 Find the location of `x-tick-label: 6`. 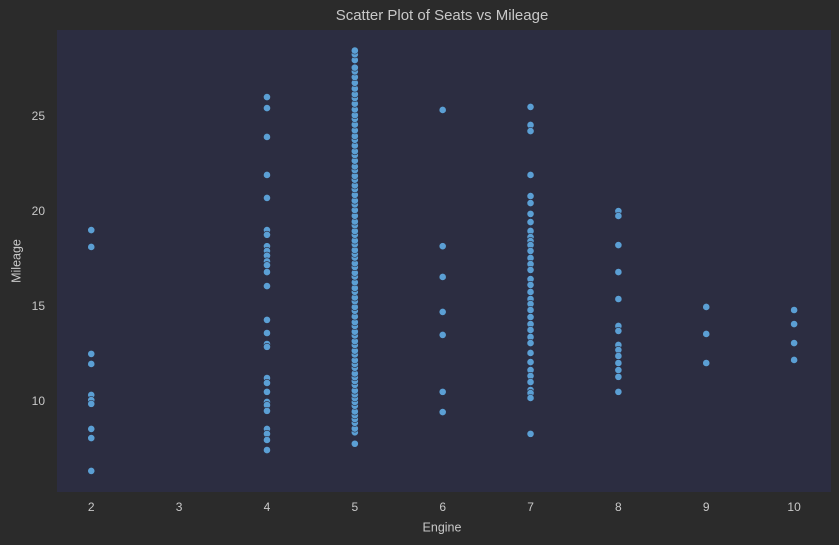

x-tick-label: 6 is located at coordinates (442, 507).